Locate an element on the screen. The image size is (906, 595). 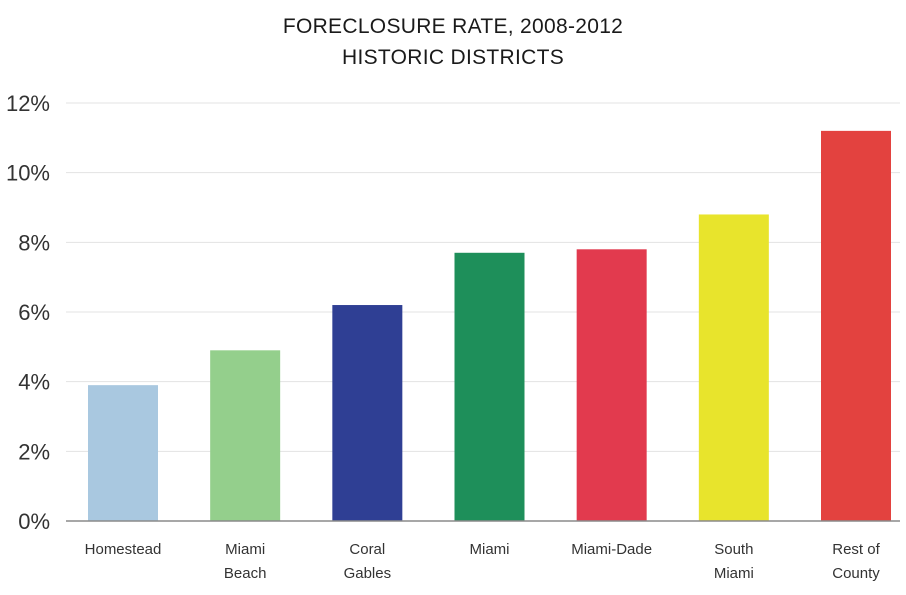
y-tick-label: 8% is located at coordinates (34, 242).